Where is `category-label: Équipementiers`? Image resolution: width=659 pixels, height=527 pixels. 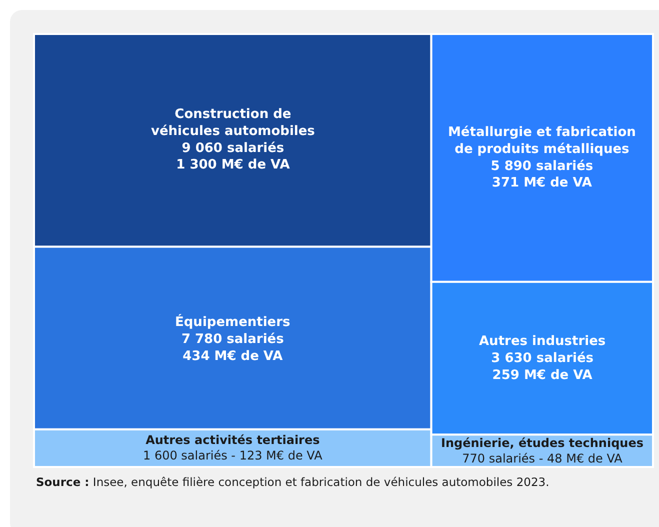 category-label: Équipementiers is located at coordinates (233, 321).